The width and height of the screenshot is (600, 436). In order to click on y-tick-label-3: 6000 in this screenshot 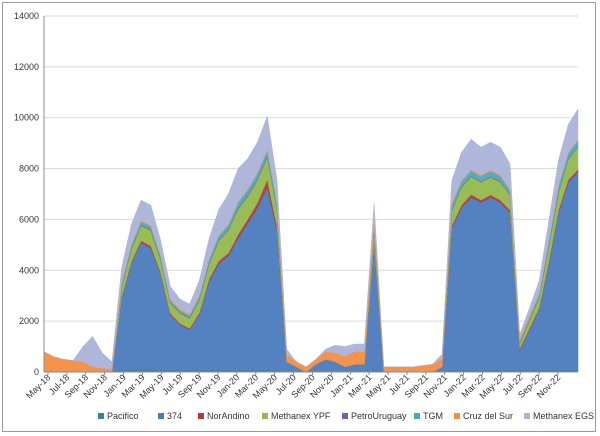, I will do `click(29, 219)`.